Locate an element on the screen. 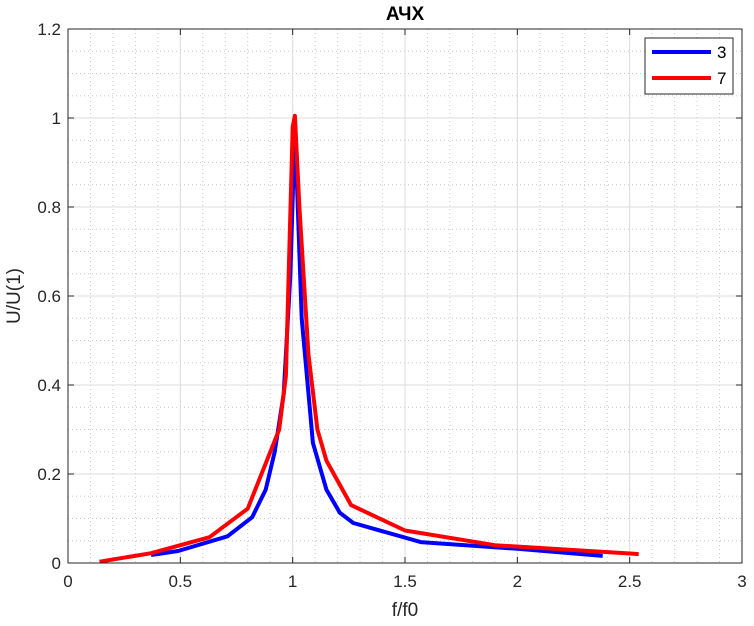 This screenshot has height=626, width=754. y-axis-label: U/U(1) is located at coordinates (14, 296).